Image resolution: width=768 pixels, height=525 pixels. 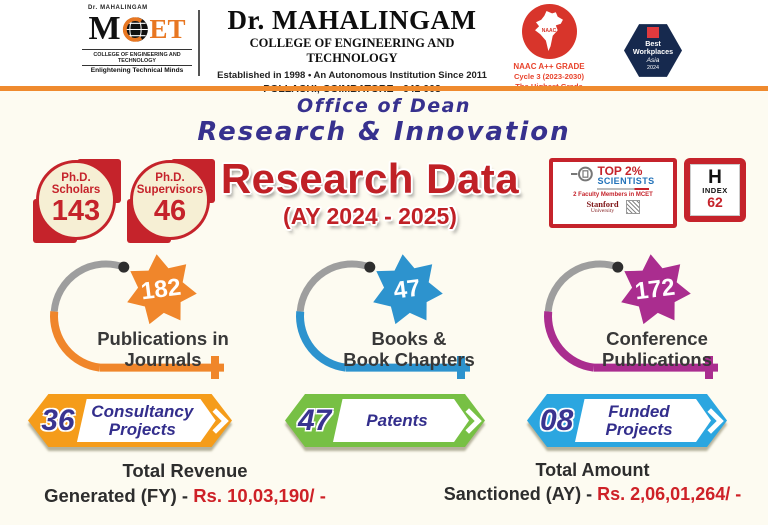 I want to click on stanford-university-text: University, so click(x=602, y=211).